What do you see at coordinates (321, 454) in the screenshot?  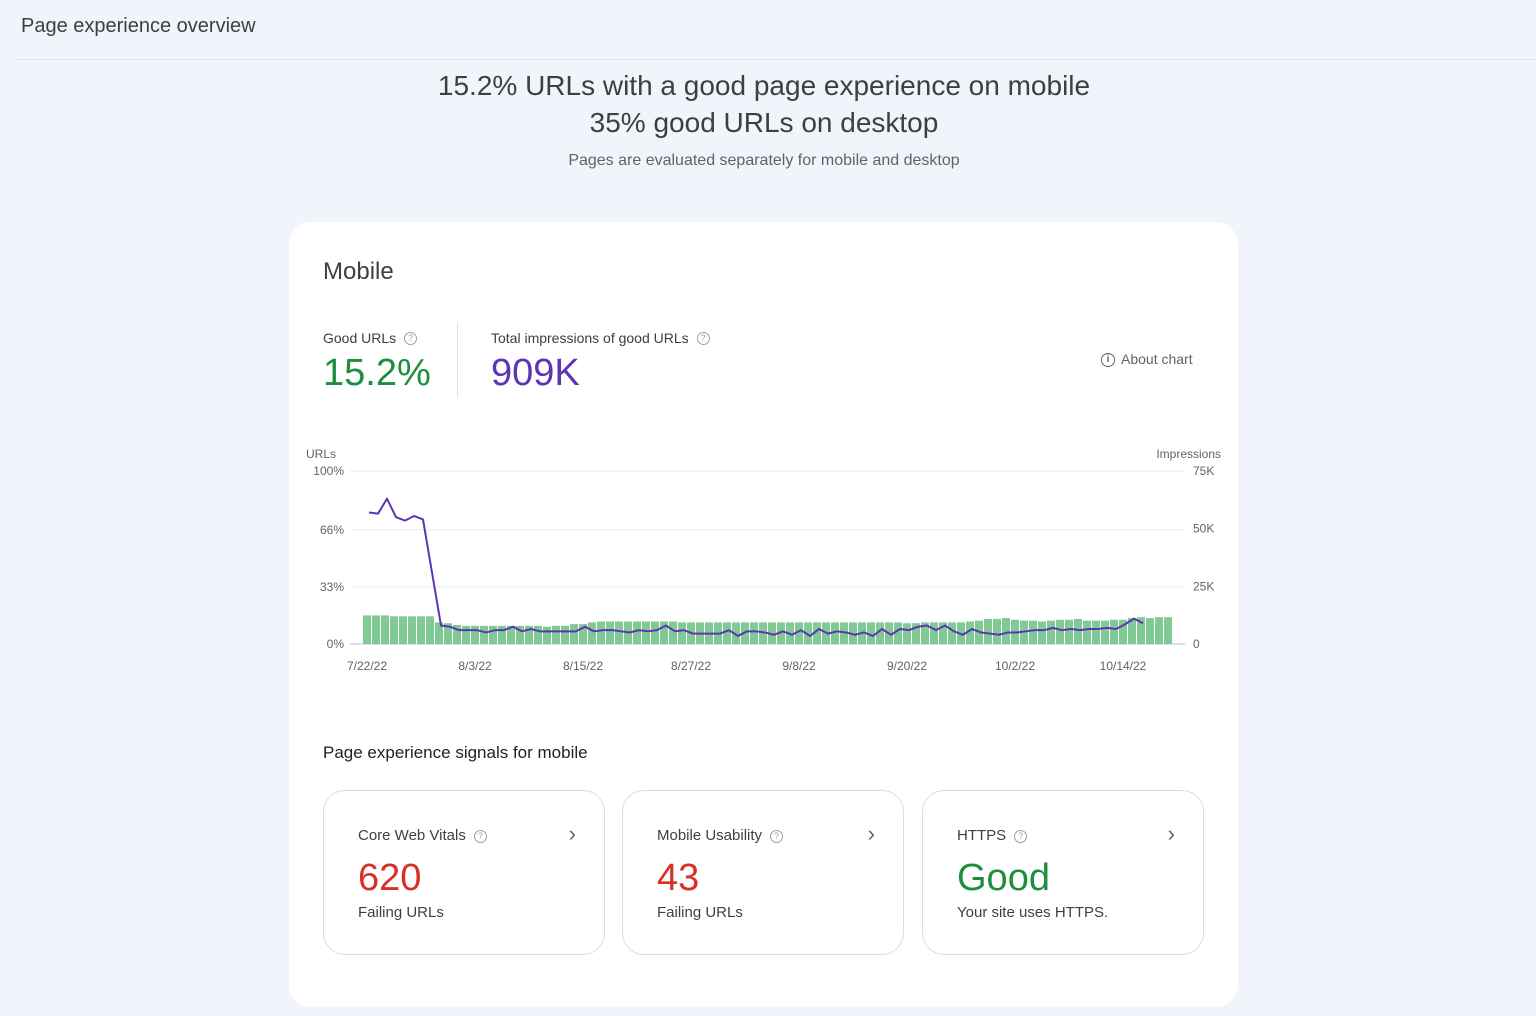 I see `left-axis-label: URLs` at bounding box center [321, 454].